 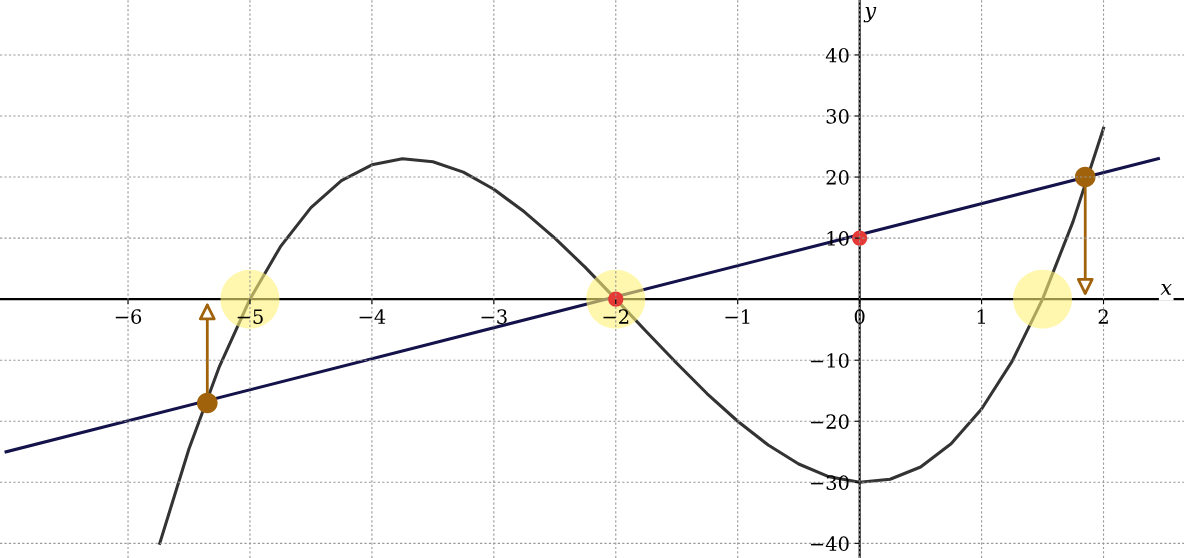 I want to click on y-tick-label: −20, so click(x=829, y=421).